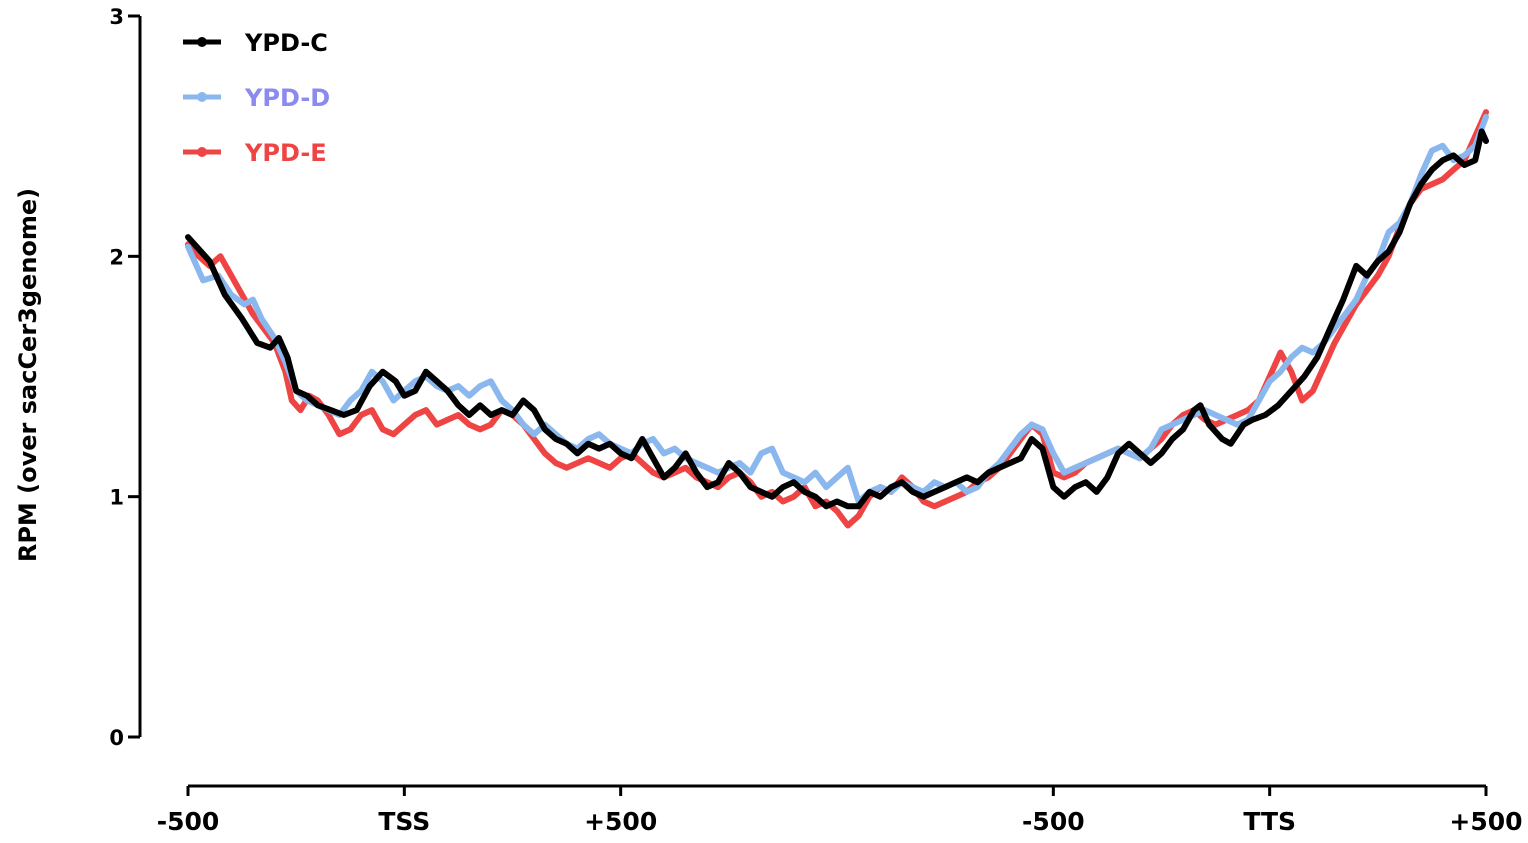  Describe the element at coordinates (116, 498) in the screenshot. I see `y-tick-label: 1` at that location.